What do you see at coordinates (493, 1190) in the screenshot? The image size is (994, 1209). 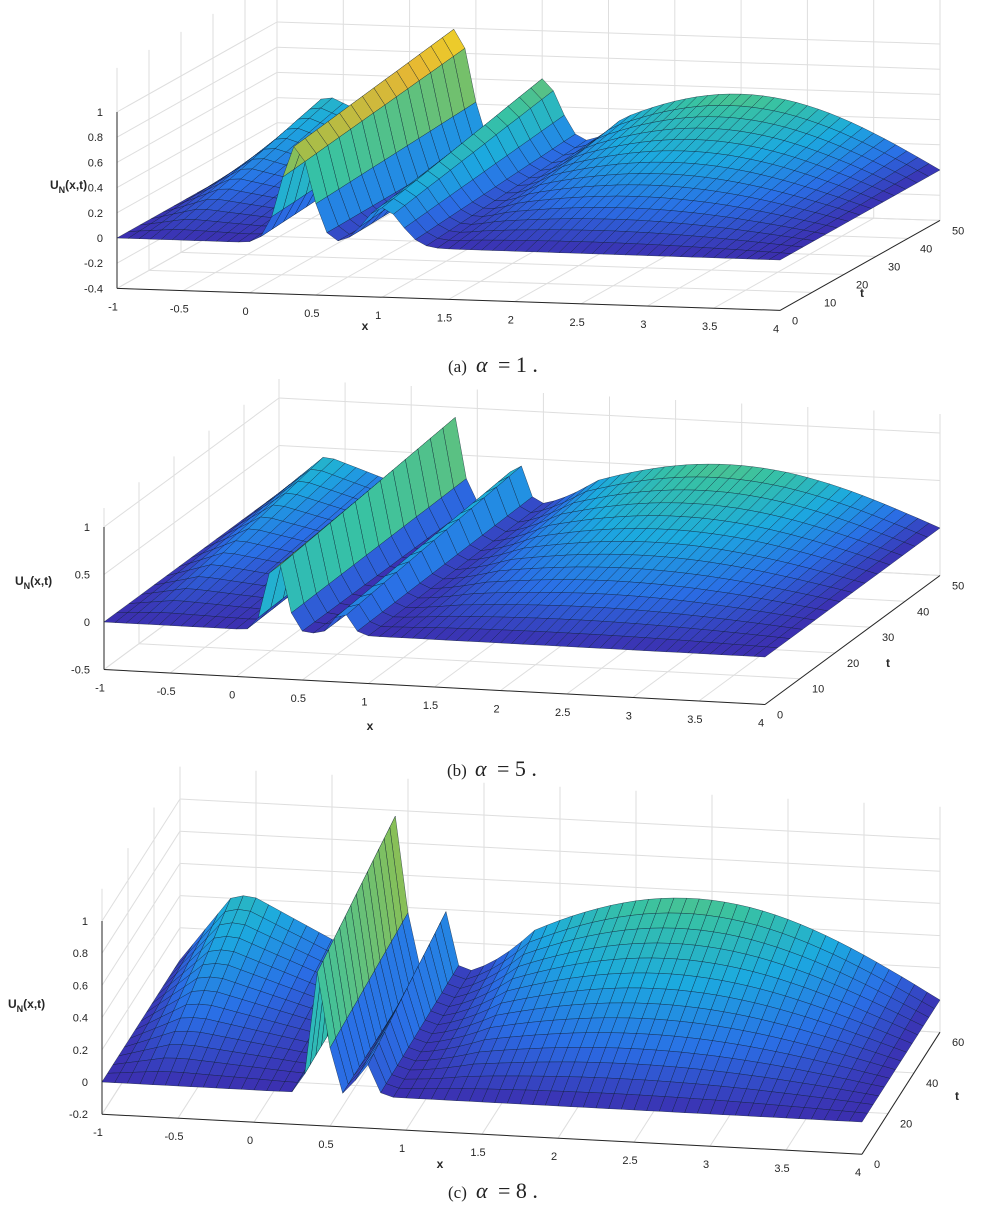 I see `panel-caption: (c) α = 8 .` at bounding box center [493, 1190].